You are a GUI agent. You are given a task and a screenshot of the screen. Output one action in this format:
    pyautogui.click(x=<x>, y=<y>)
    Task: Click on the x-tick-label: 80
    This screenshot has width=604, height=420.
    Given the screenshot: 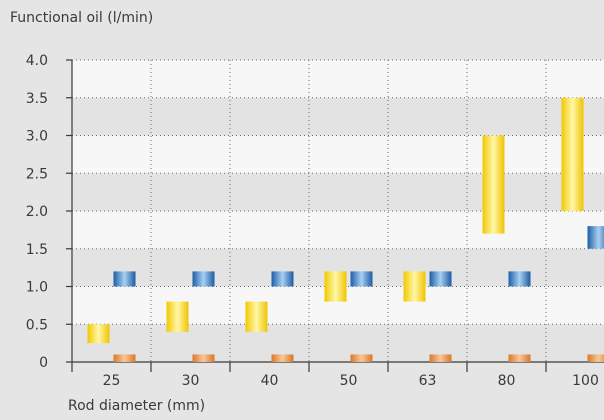 What is the action you would take?
    pyautogui.click(x=507, y=381)
    